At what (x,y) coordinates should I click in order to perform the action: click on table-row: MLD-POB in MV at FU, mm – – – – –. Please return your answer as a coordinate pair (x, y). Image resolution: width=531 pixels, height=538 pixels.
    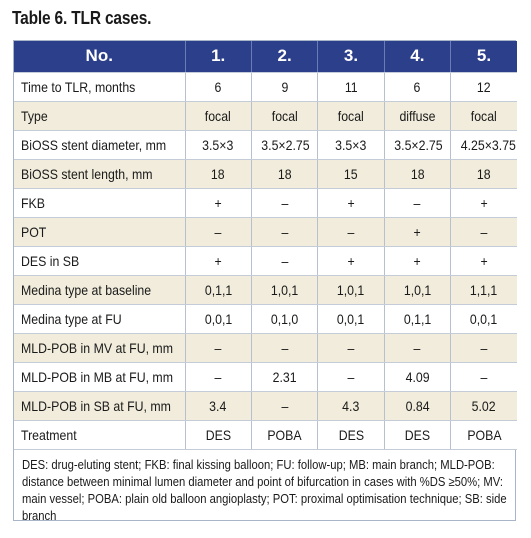
    Looking at the image, I should click on (265, 348).